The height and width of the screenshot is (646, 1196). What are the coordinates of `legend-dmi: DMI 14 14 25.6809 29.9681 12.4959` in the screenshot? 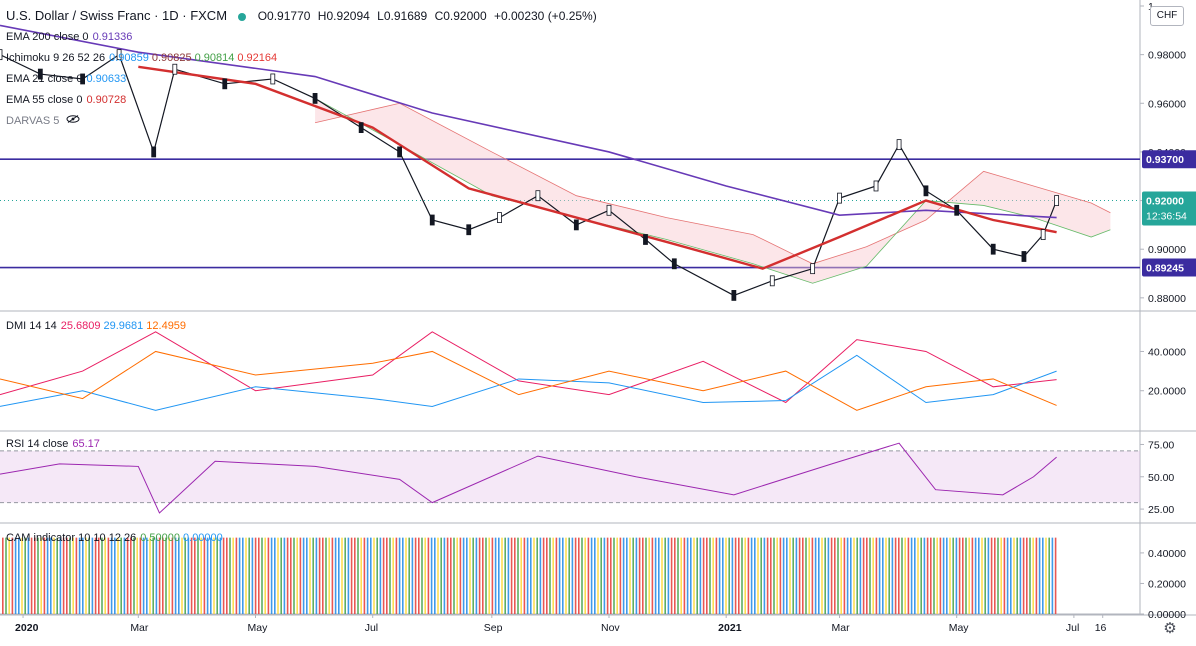 It's located at (96, 326).